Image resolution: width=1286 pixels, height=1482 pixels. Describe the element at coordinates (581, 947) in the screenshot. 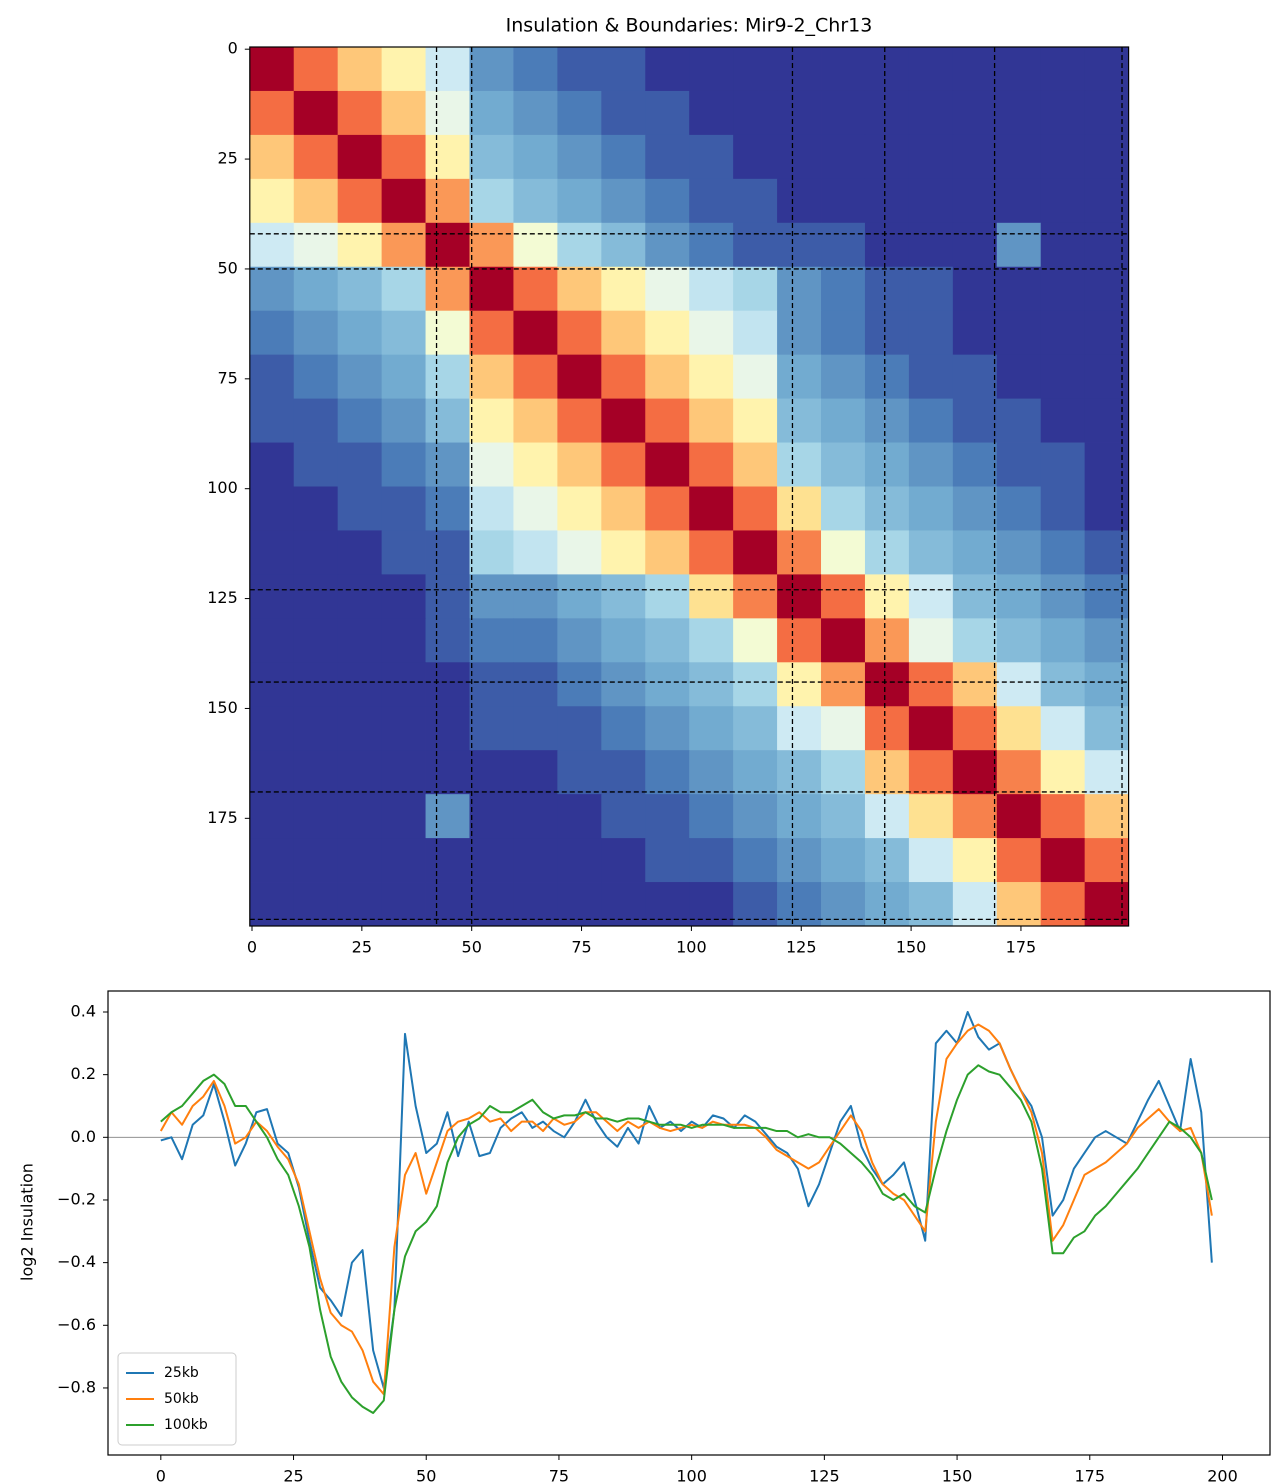

I see `x-tick-label: 75` at that location.